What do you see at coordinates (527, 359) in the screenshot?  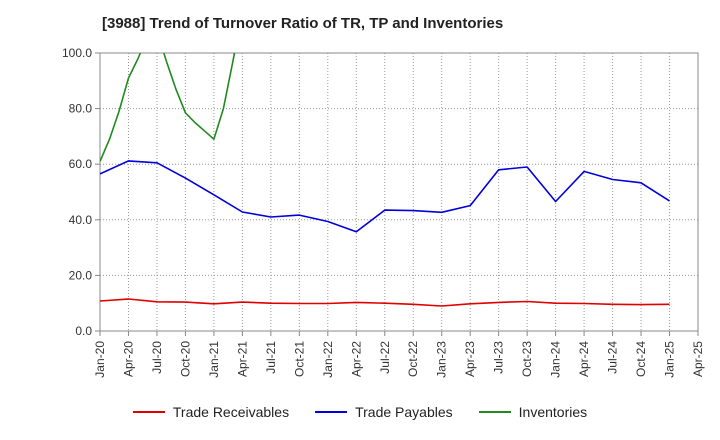 I see `x-tick-label: Oct-23` at bounding box center [527, 359].